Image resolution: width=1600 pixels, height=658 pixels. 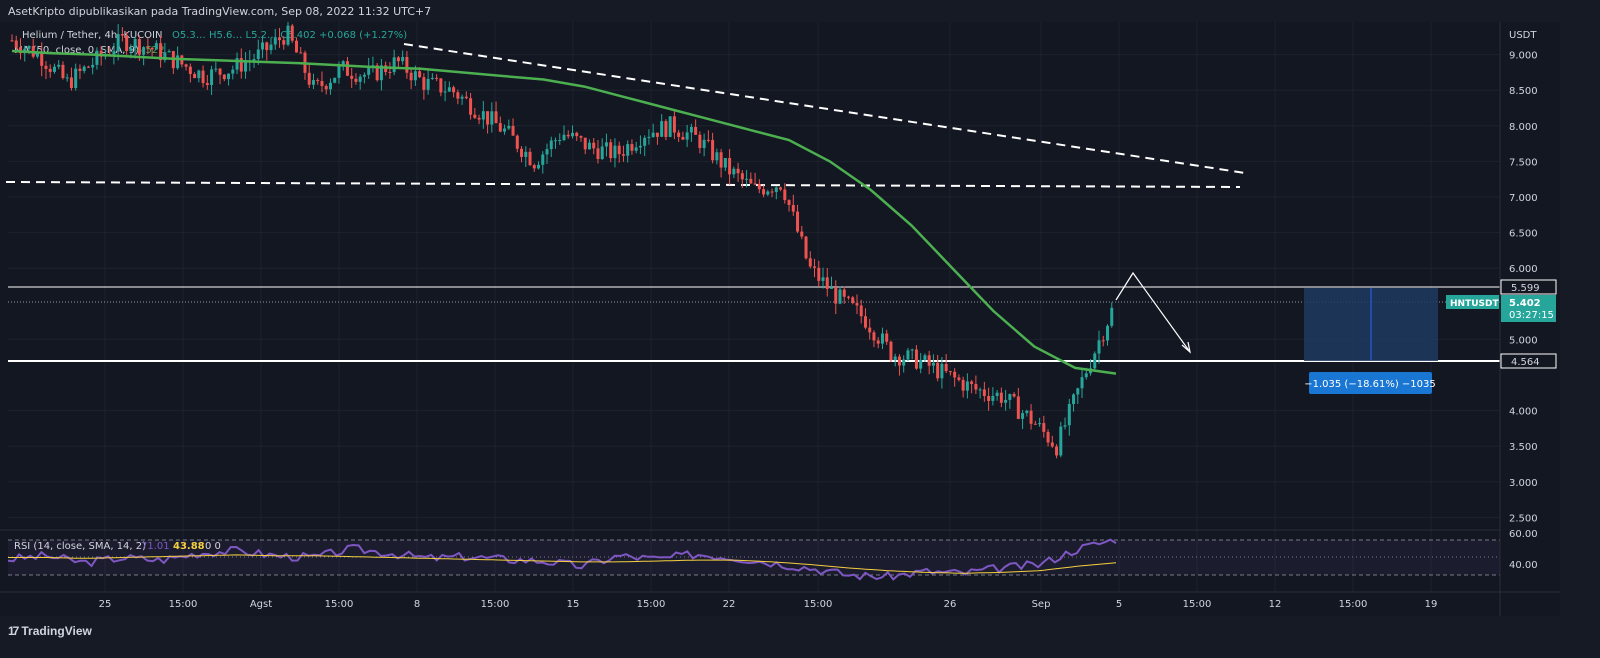 What do you see at coordinates (1523, 56) in the screenshot?
I see `price-tick: 9.000` at bounding box center [1523, 56].